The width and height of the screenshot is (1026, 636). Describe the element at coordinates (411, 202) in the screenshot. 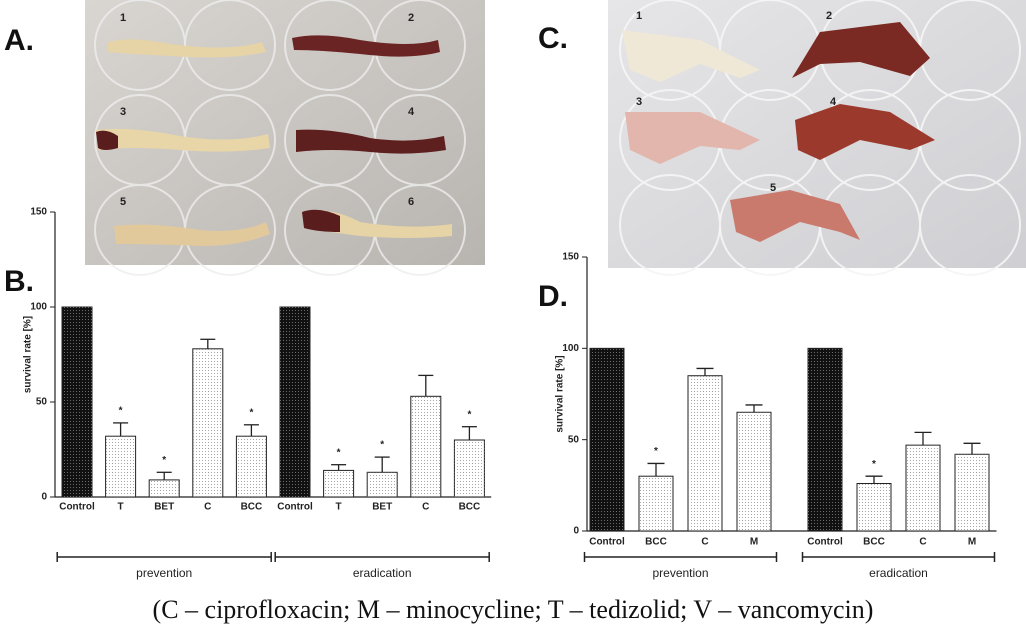

I see `photo-label: 6` at that location.